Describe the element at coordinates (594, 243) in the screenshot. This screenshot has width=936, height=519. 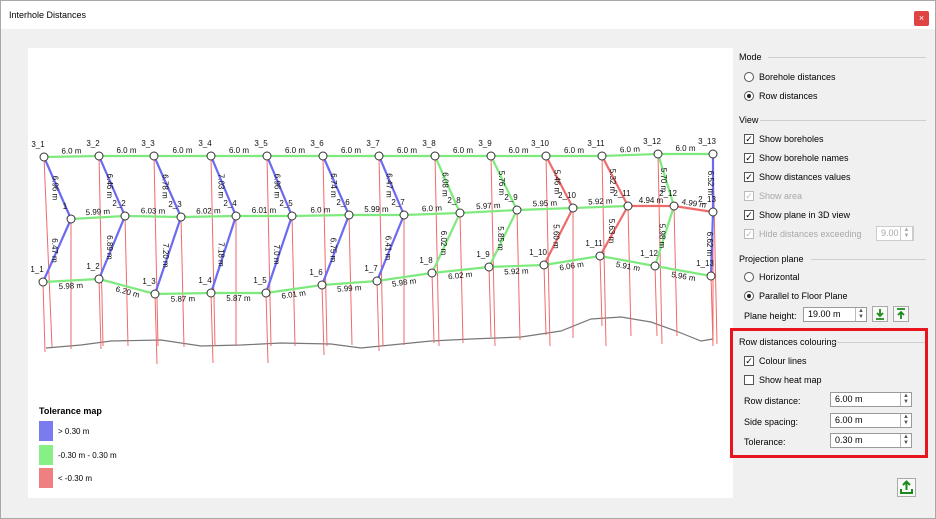
I see `borehole-name: 1_11` at that location.